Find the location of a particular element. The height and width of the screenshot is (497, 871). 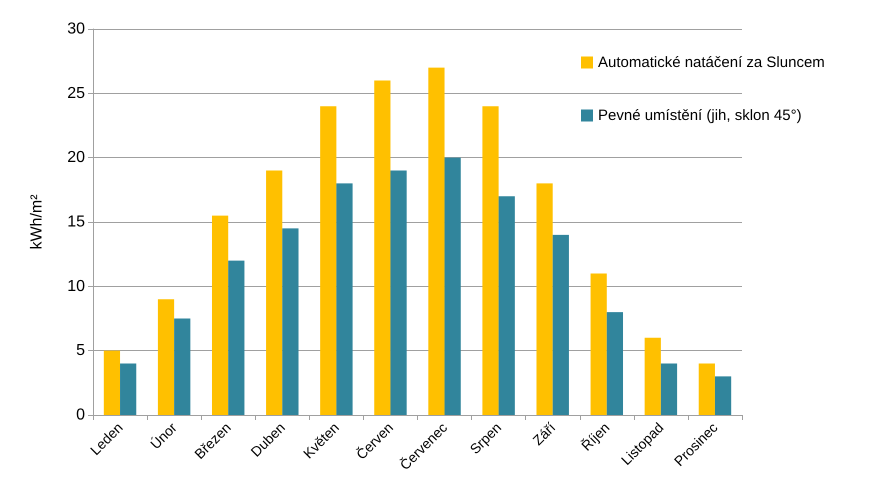

y-tick-label: 30 is located at coordinates (76, 29).